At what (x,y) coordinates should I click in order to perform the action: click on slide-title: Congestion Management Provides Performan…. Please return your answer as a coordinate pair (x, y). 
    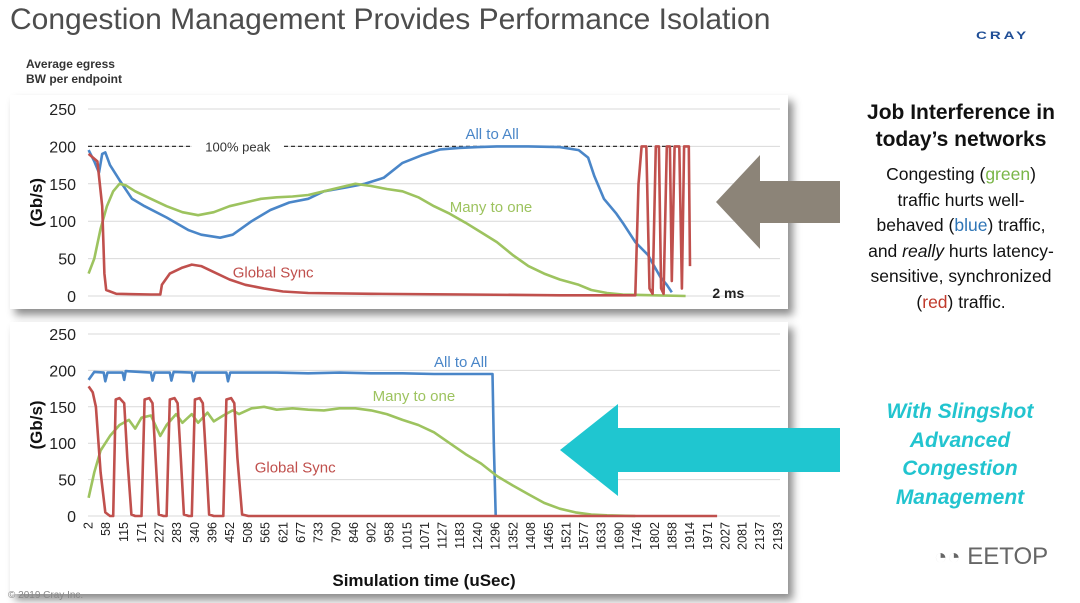
    Looking at the image, I should click on (390, 19).